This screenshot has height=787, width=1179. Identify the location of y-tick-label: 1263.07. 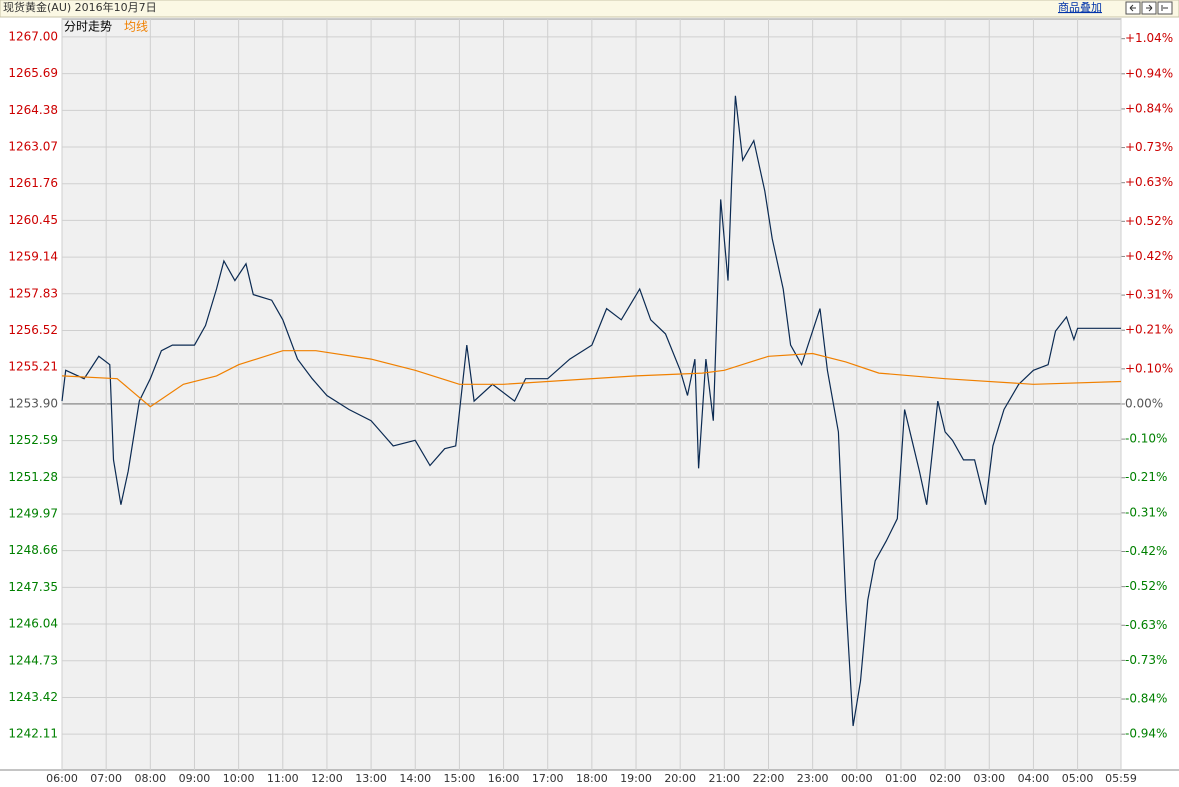
(33, 147).